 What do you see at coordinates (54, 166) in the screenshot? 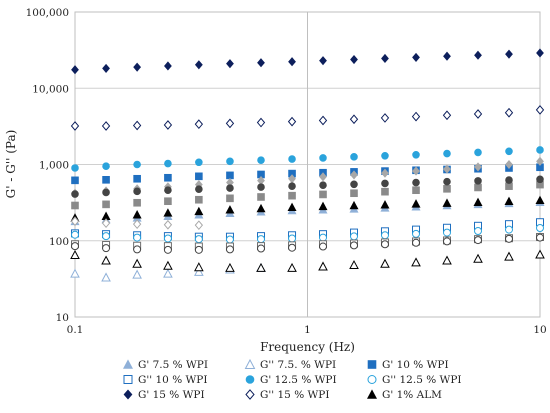
I see `y-tick-label: 1,000` at bounding box center [54, 166].